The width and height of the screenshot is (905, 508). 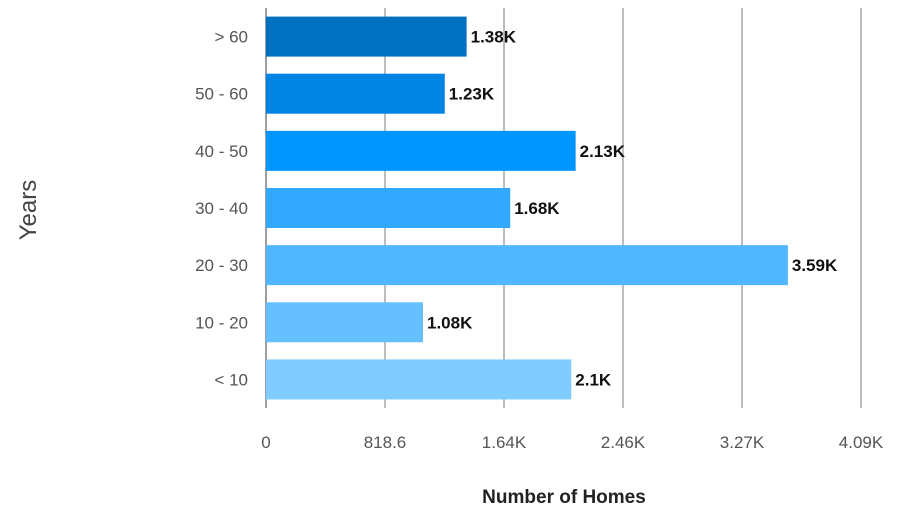 What do you see at coordinates (537, 208) in the screenshot?
I see `data-label: 1.68K` at bounding box center [537, 208].